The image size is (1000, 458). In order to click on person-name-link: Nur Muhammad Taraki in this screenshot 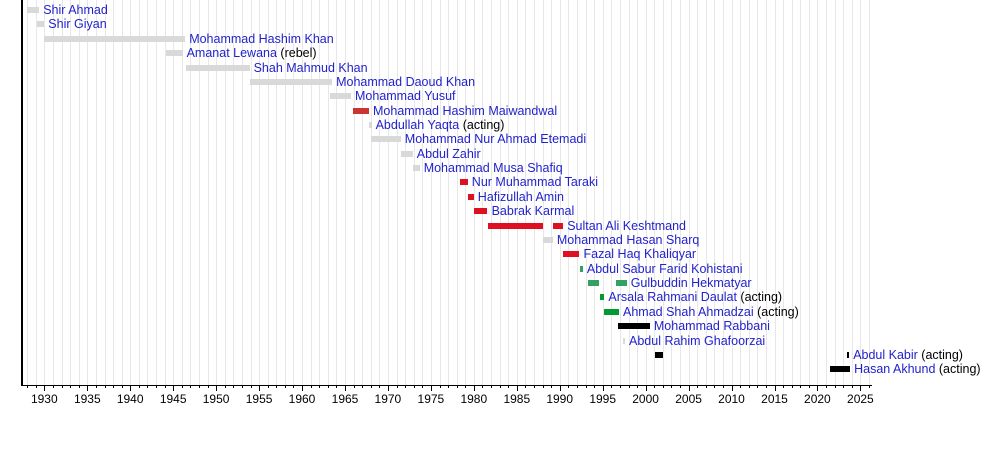, I will do `click(534, 182)`.